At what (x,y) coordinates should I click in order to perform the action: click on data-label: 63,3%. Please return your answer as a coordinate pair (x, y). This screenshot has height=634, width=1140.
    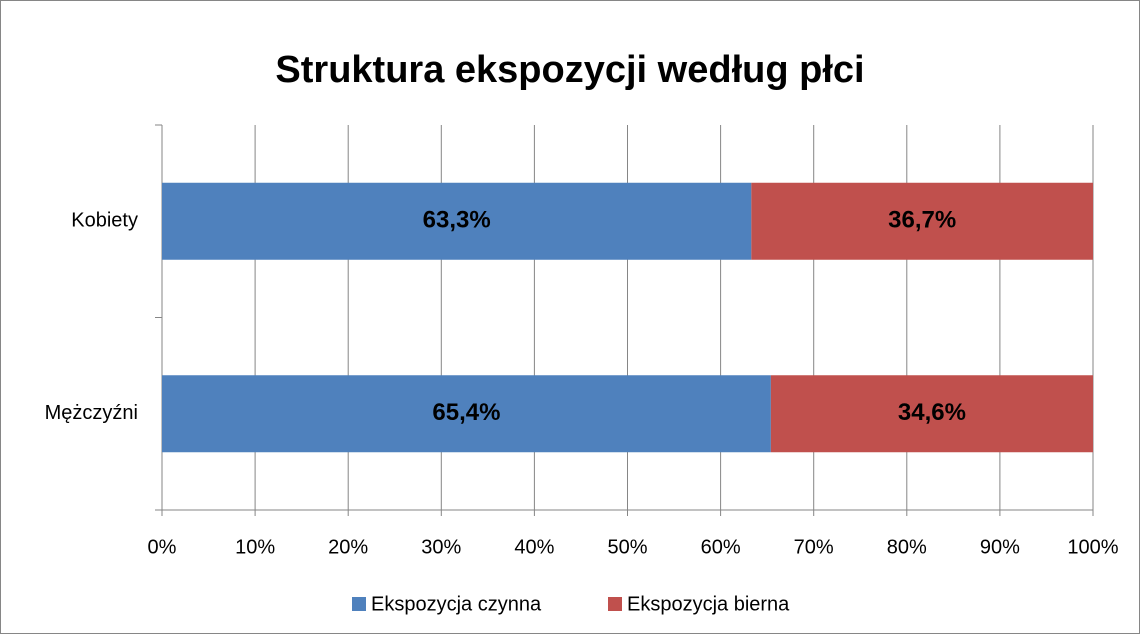
    Looking at the image, I should click on (457, 220).